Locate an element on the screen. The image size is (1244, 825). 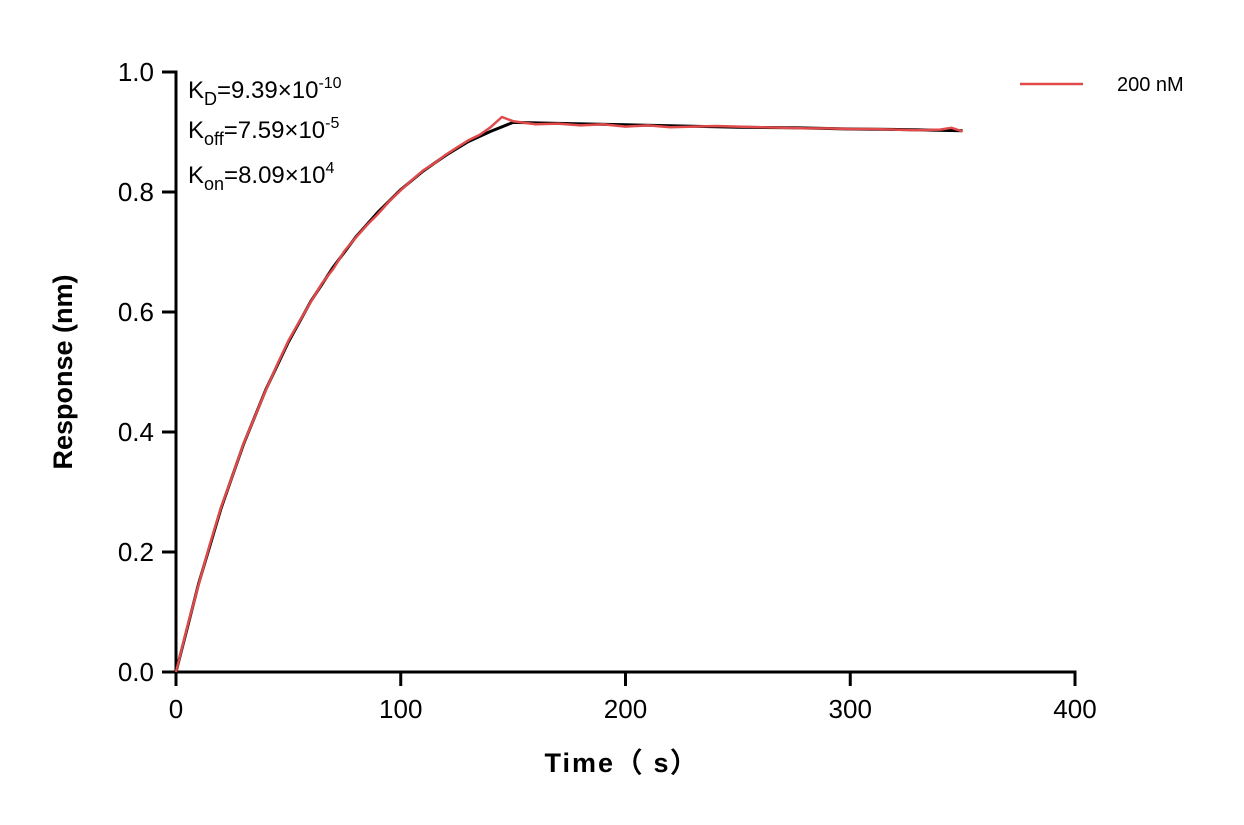
kon-annotation: Kon=8.09×104 is located at coordinates (261, 177).